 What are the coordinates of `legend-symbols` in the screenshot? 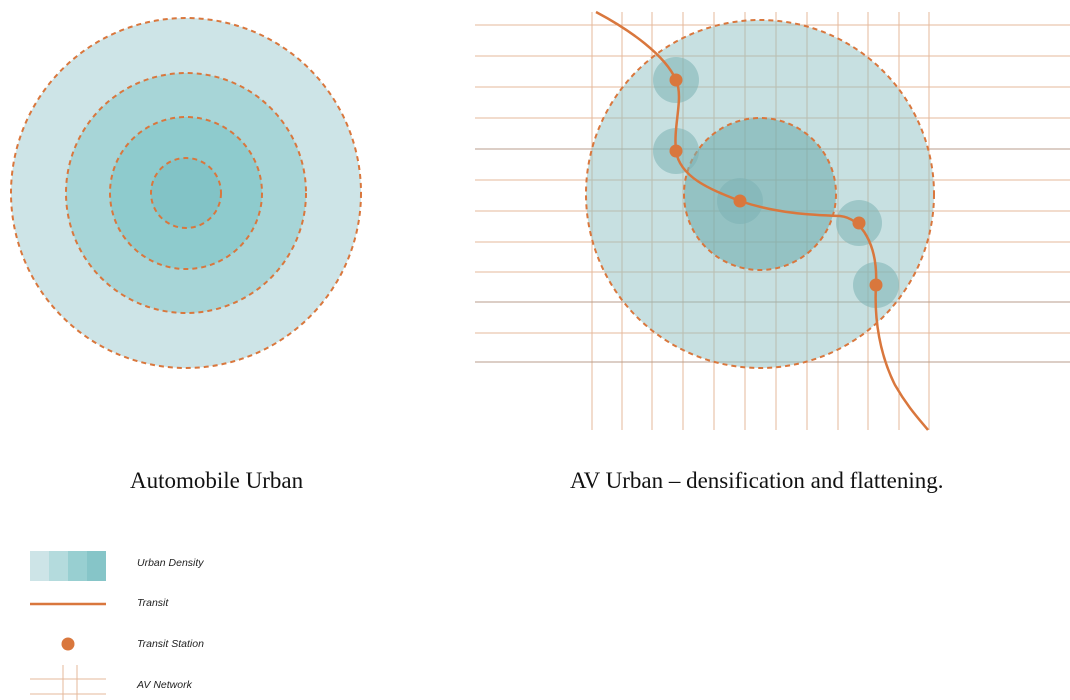 It's located at (68, 625).